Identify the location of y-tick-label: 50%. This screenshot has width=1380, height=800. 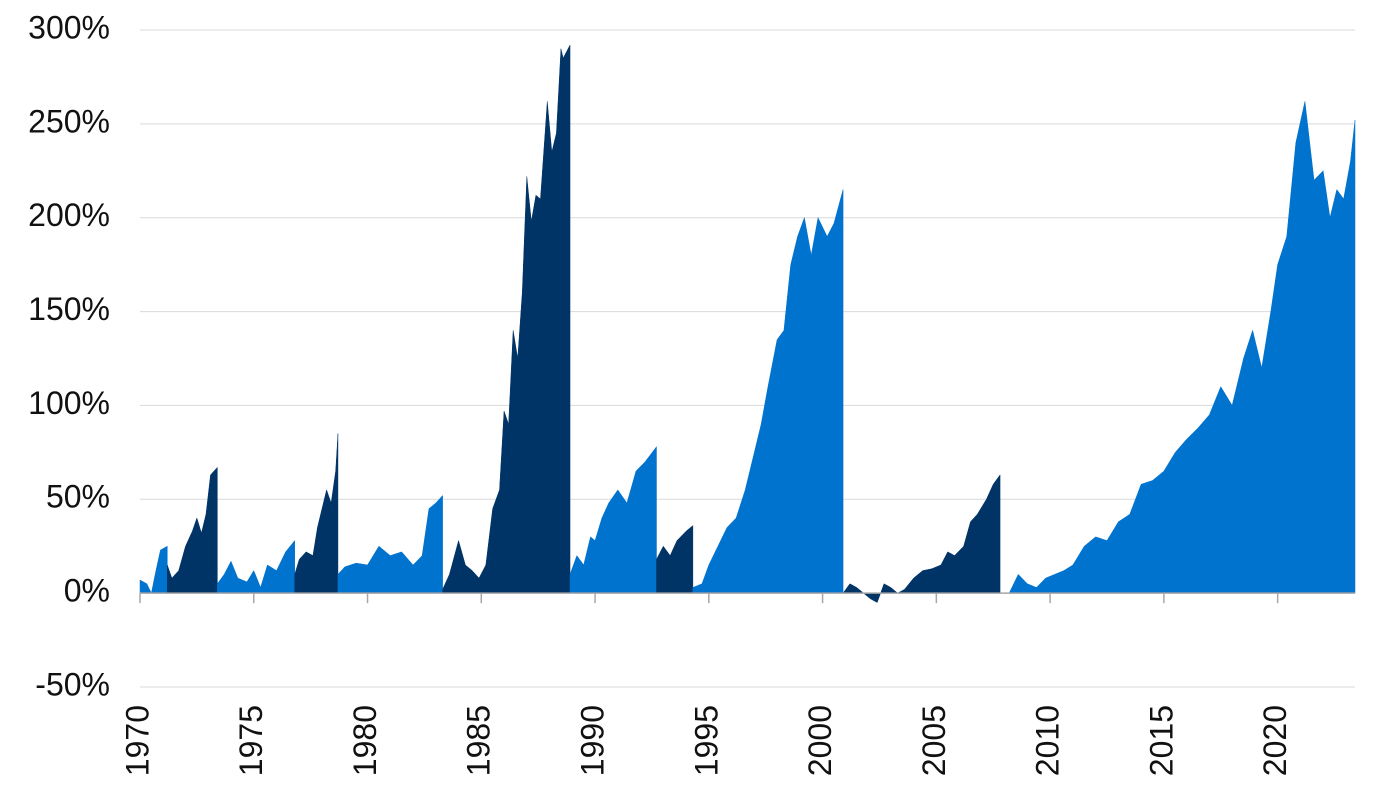
(78, 497).